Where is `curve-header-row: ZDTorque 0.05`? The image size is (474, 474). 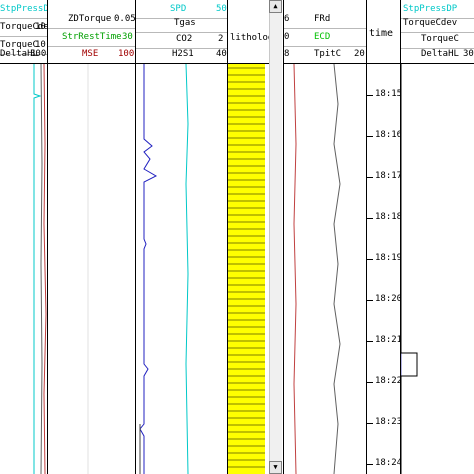 curve-header-row: ZDTorque 0.05 is located at coordinates (91, 19).